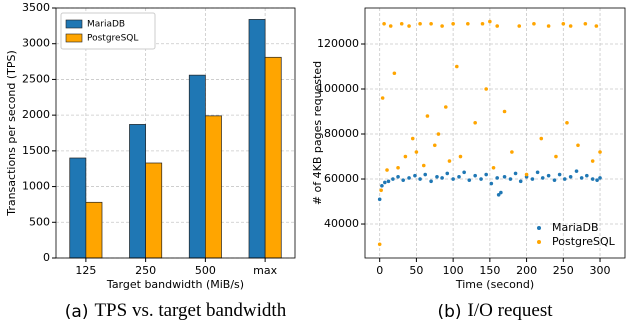  I want to click on legend: MariaDB PostgreSQL, so click(108, 31).